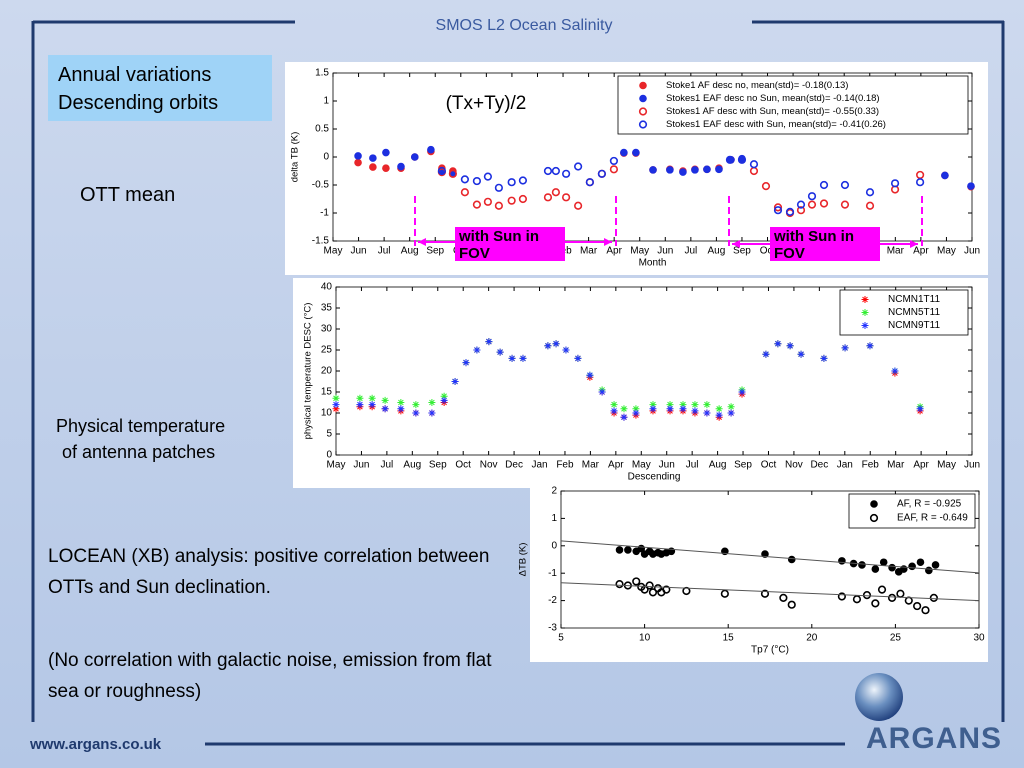 The width and height of the screenshot is (1024, 768). What do you see at coordinates (523, 560) in the screenshot?
I see `y-axis-label: ΔTB (K)` at bounding box center [523, 560].